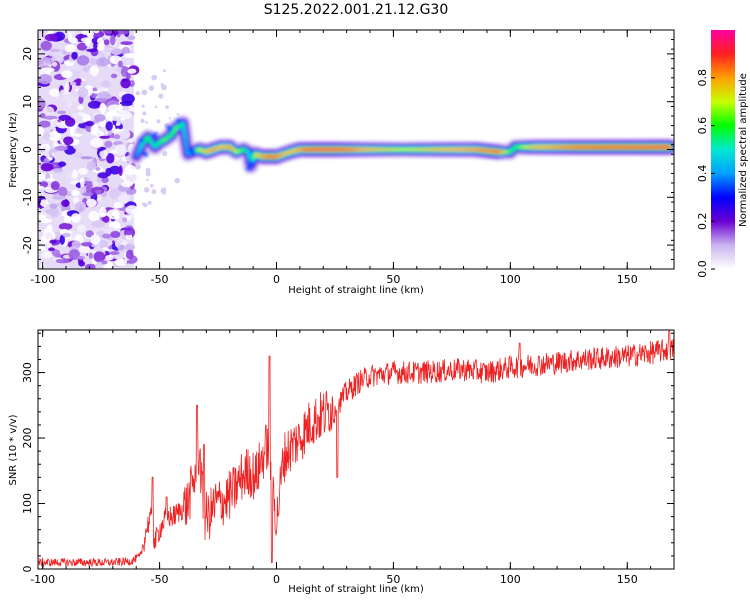 This screenshot has height=604, width=750. What do you see at coordinates (723, 149) in the screenshot?
I see `colorbar-strip` at bounding box center [723, 149].